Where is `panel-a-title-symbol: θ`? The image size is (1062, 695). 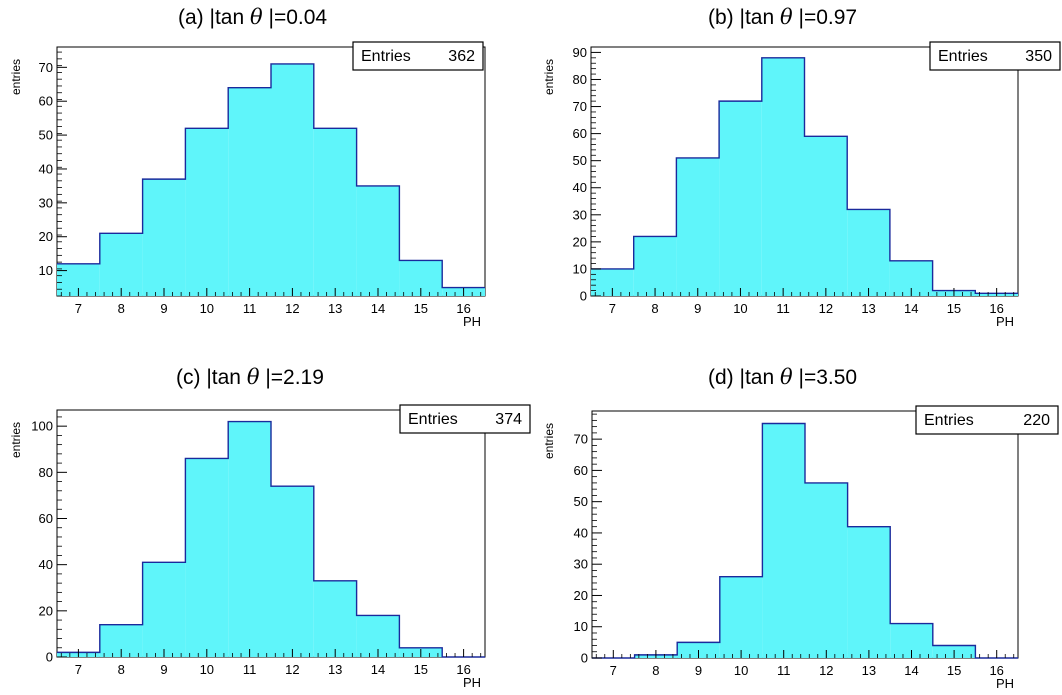
panel-a-title-symbol: θ is located at coordinates (256, 17).